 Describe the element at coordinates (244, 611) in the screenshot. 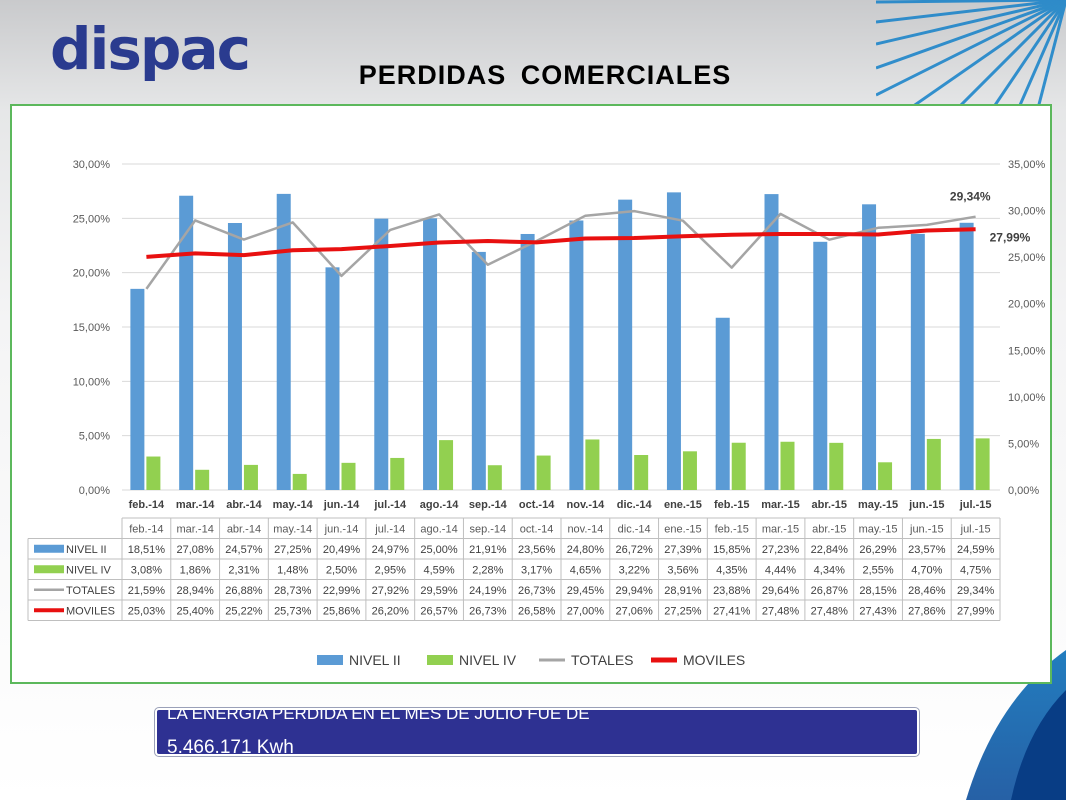

I see `table-value-cell: 25,22%` at that location.